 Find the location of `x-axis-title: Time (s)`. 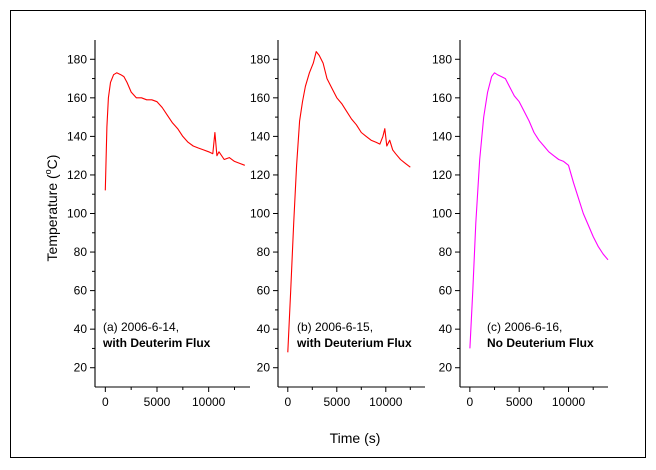

x-axis-title: Time (s) is located at coordinates (355, 438).